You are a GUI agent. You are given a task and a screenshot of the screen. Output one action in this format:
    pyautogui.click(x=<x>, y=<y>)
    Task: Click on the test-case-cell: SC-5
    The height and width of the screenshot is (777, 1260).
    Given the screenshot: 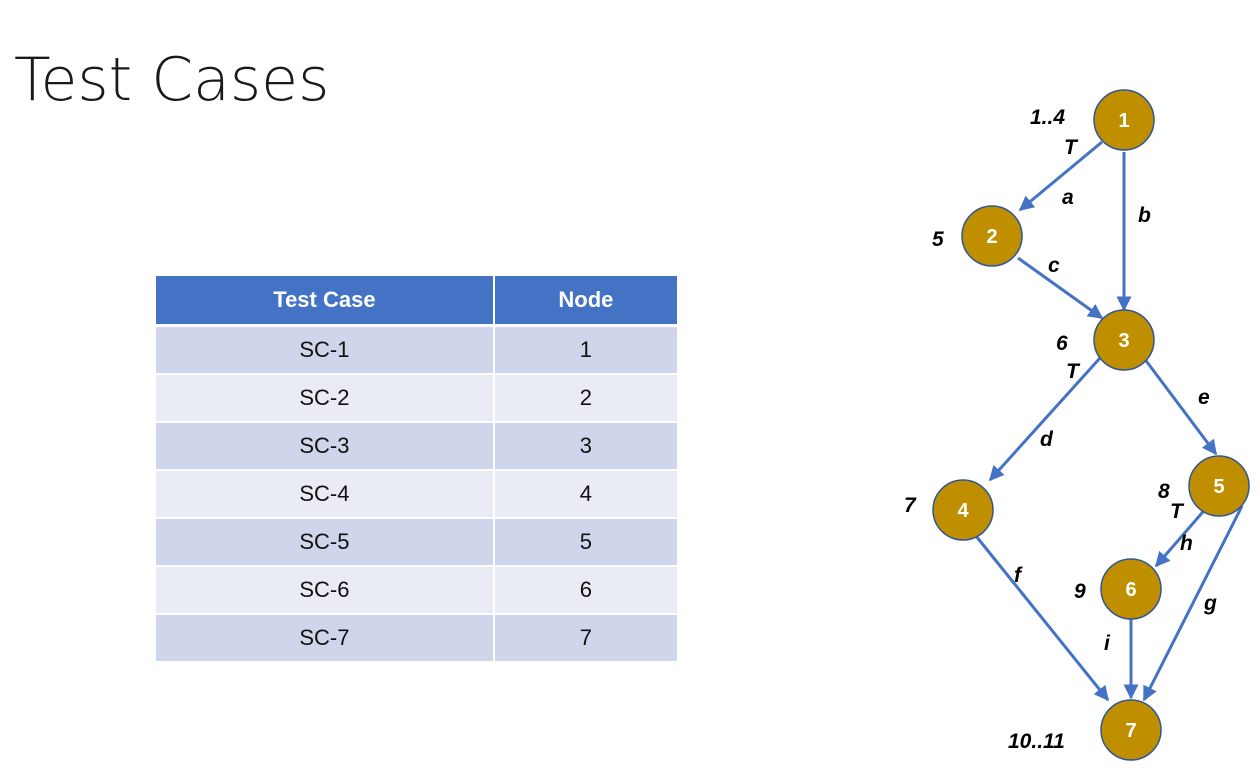 What is the action you would take?
    pyautogui.click(x=325, y=542)
    